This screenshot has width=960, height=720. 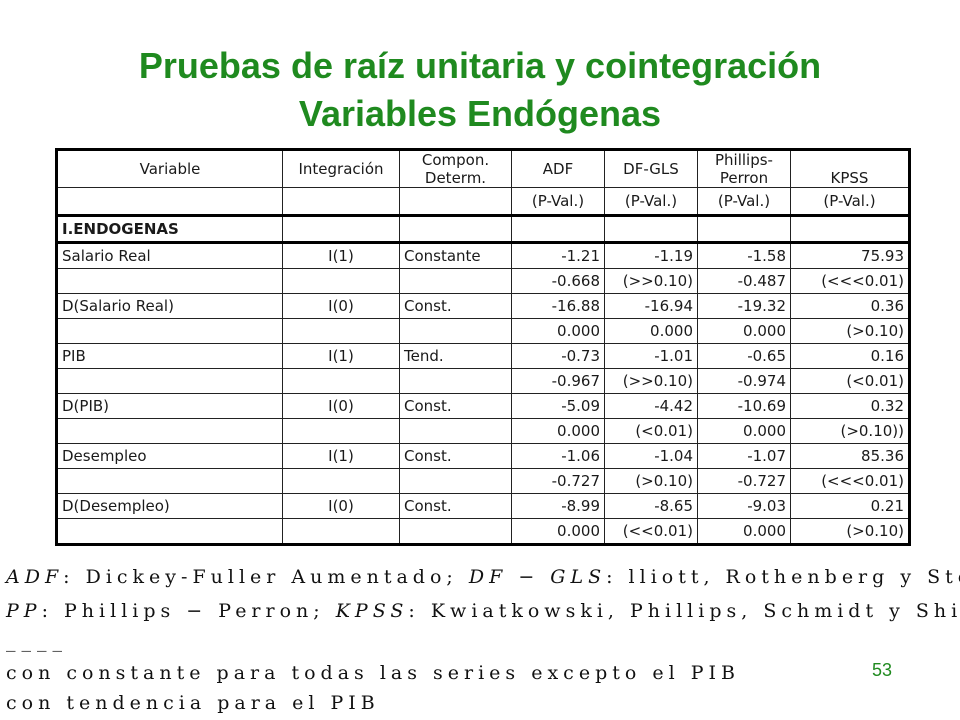 I want to click on table-row-pval: 0.000 (<<0.01) 0.000 (>0.10), so click(x=483, y=531).